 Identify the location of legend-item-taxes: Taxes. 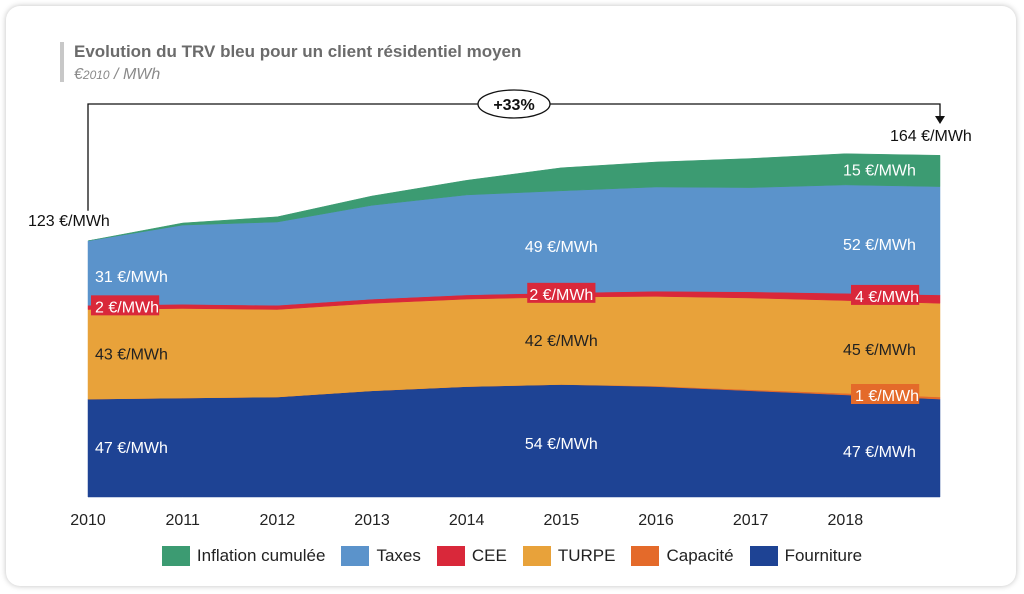
(381, 556).